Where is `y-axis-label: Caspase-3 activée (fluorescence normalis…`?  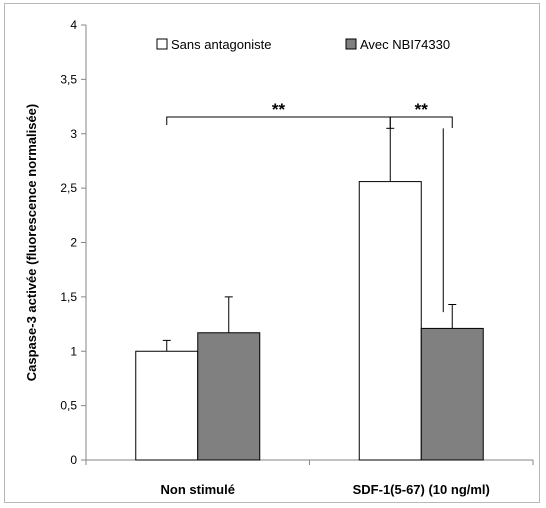
y-axis-label: Caspase-3 activée (fluorescence normalis… is located at coordinates (31, 242).